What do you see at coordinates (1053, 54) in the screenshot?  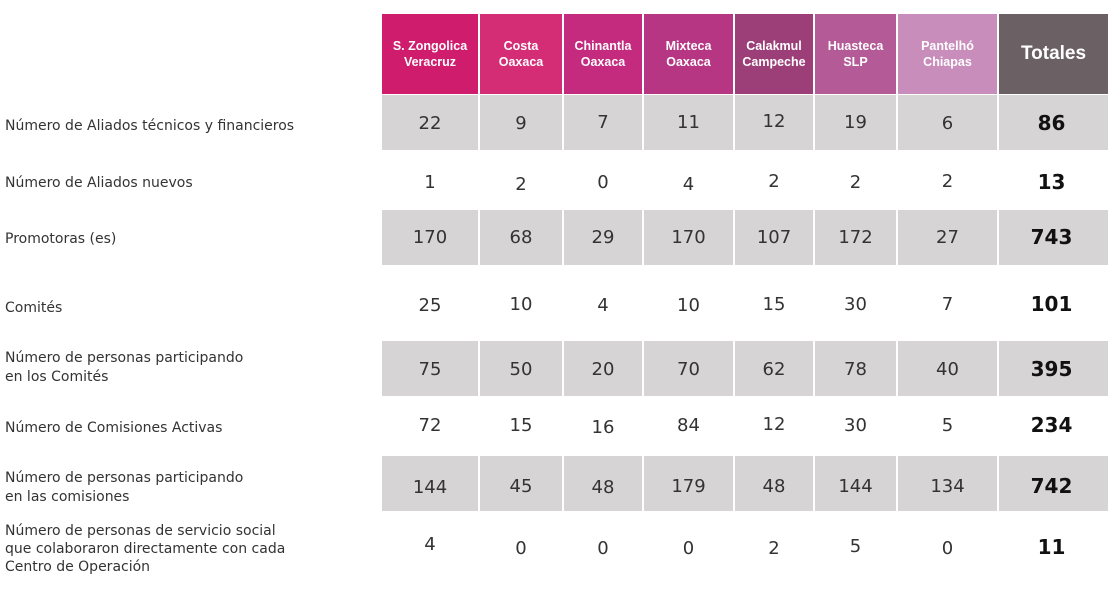 I see `totals-header: Totales` at bounding box center [1053, 54].